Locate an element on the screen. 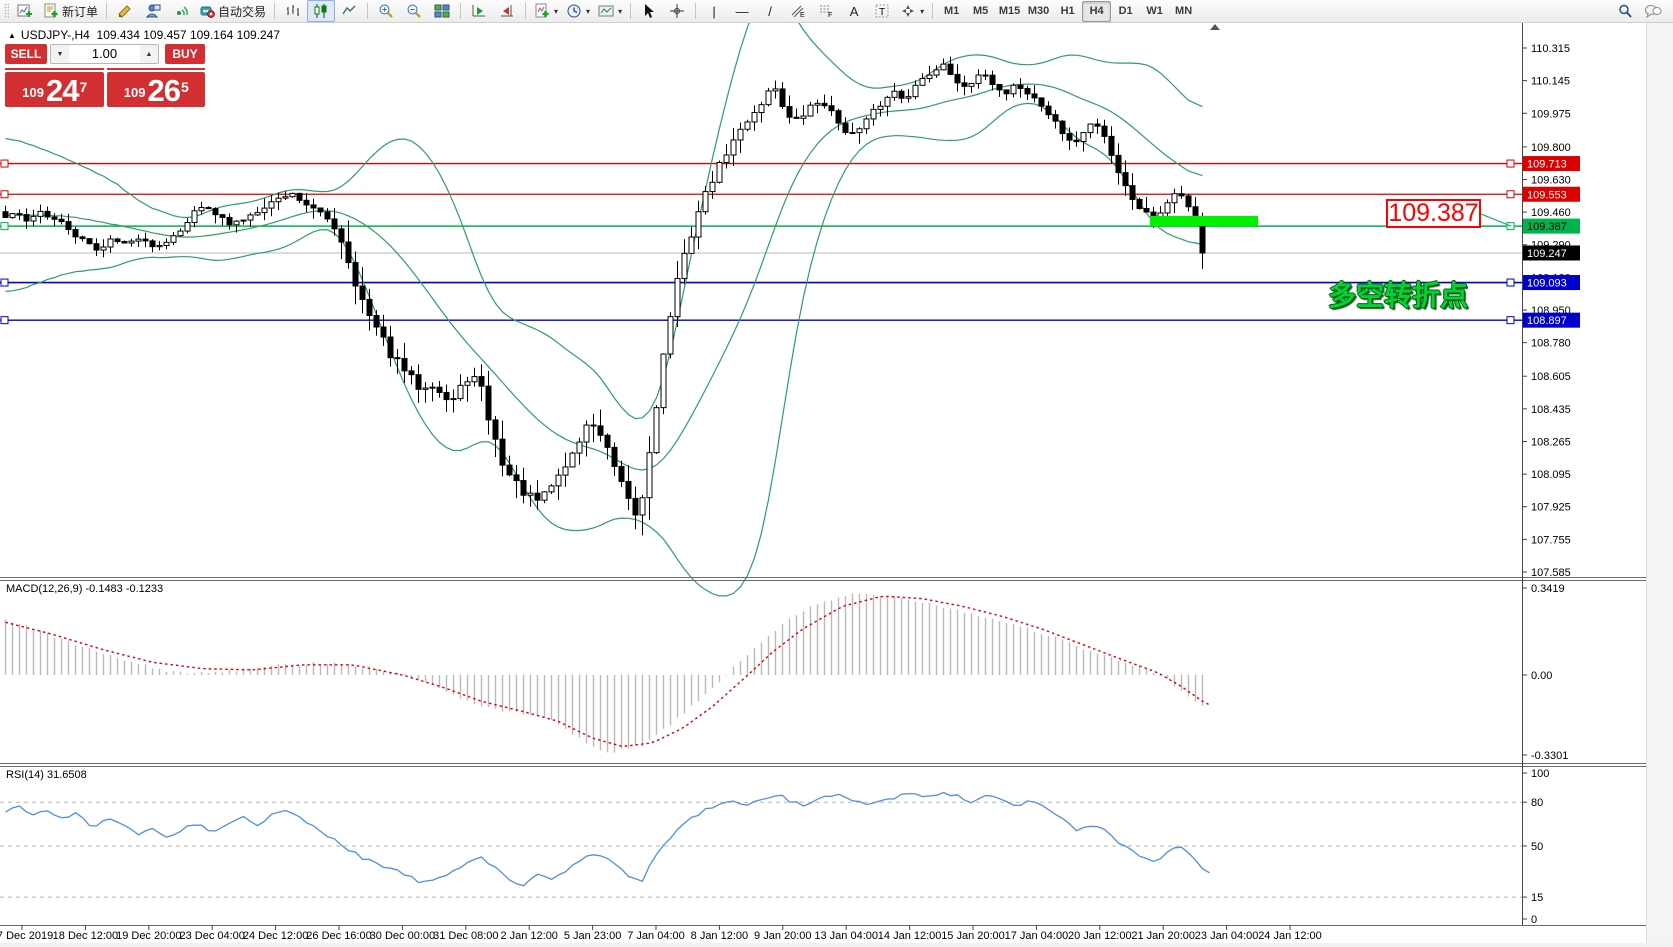 The image size is (1673, 947). auto-scroll-button is located at coordinates (479, 11).